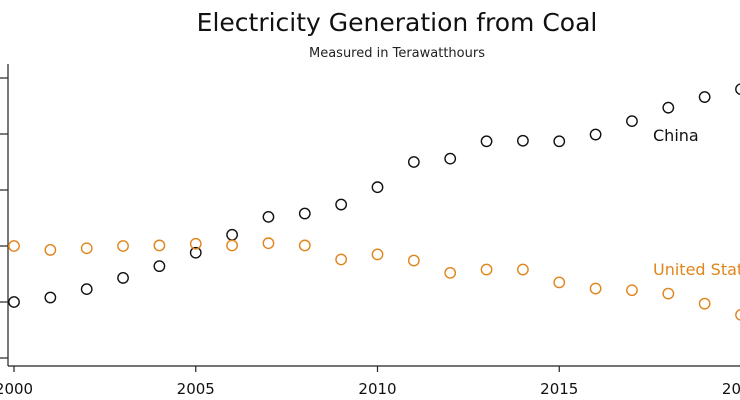  Describe the element at coordinates (377, 389) in the screenshot. I see `x-tick-label: 2010` at that location.